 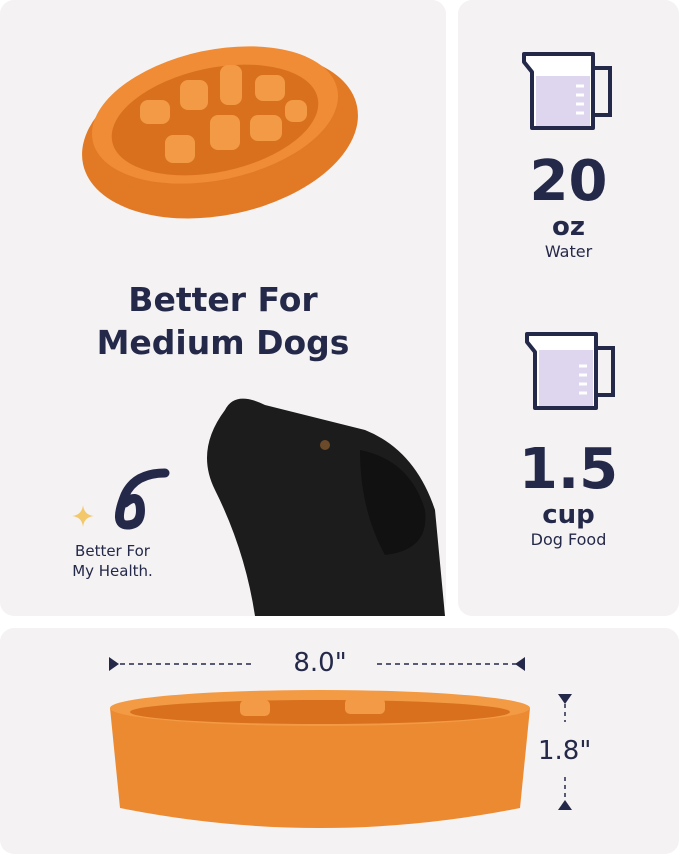 What do you see at coordinates (142, 499) in the screenshot?
I see `scribble-icon` at bounding box center [142, 499].